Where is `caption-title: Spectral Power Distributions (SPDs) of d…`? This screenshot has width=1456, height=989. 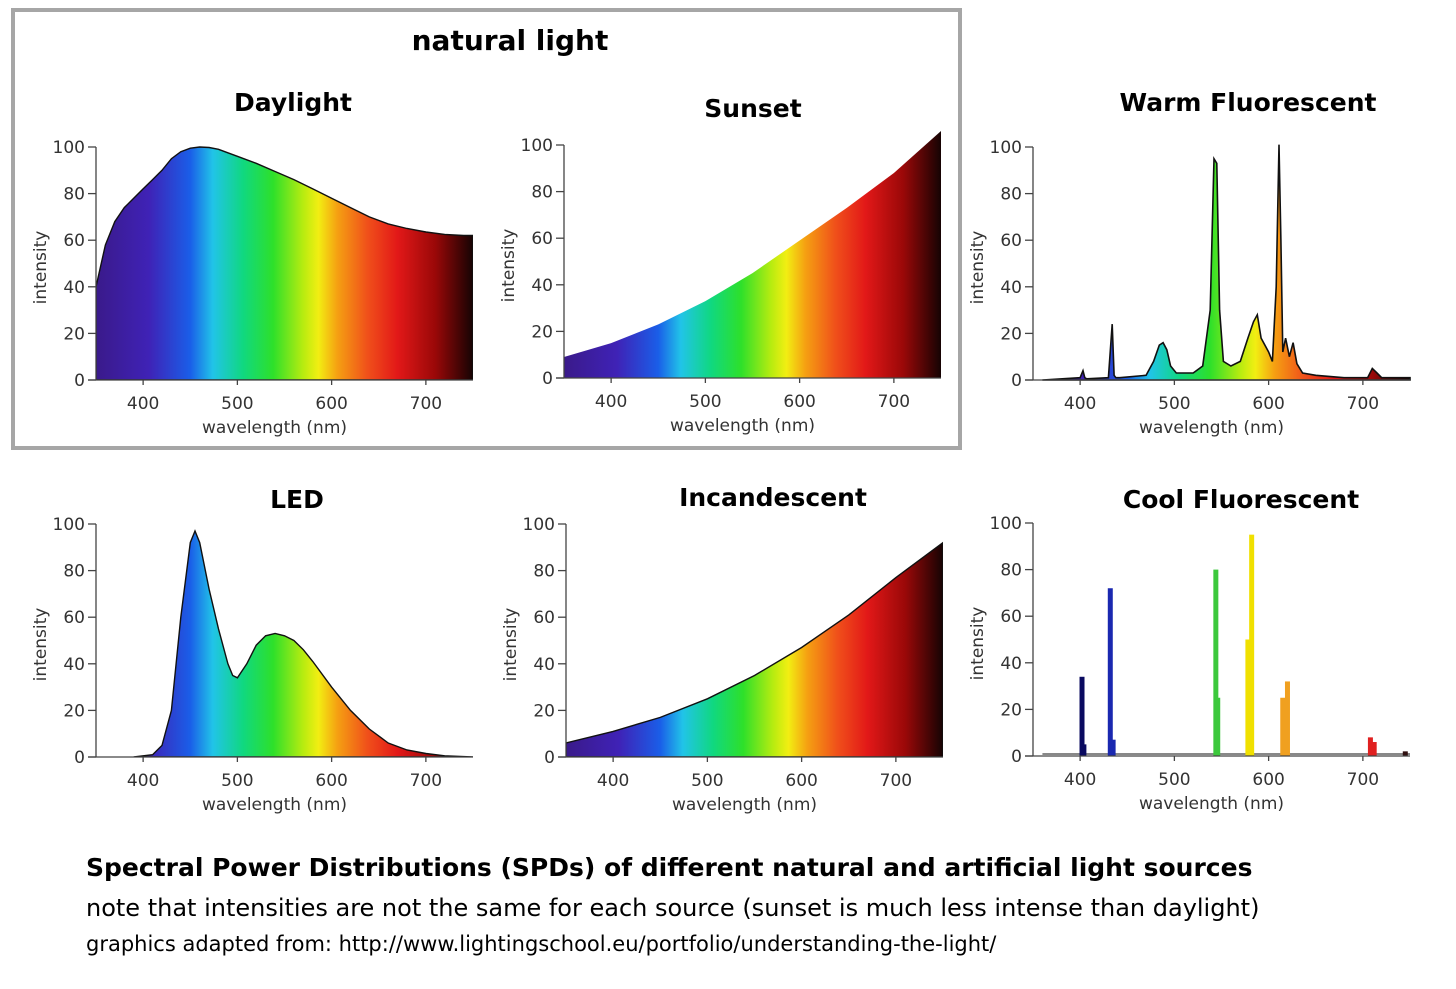
caption-title: Spectral Power Distributions (SPDs) of d… is located at coordinates (669, 867).